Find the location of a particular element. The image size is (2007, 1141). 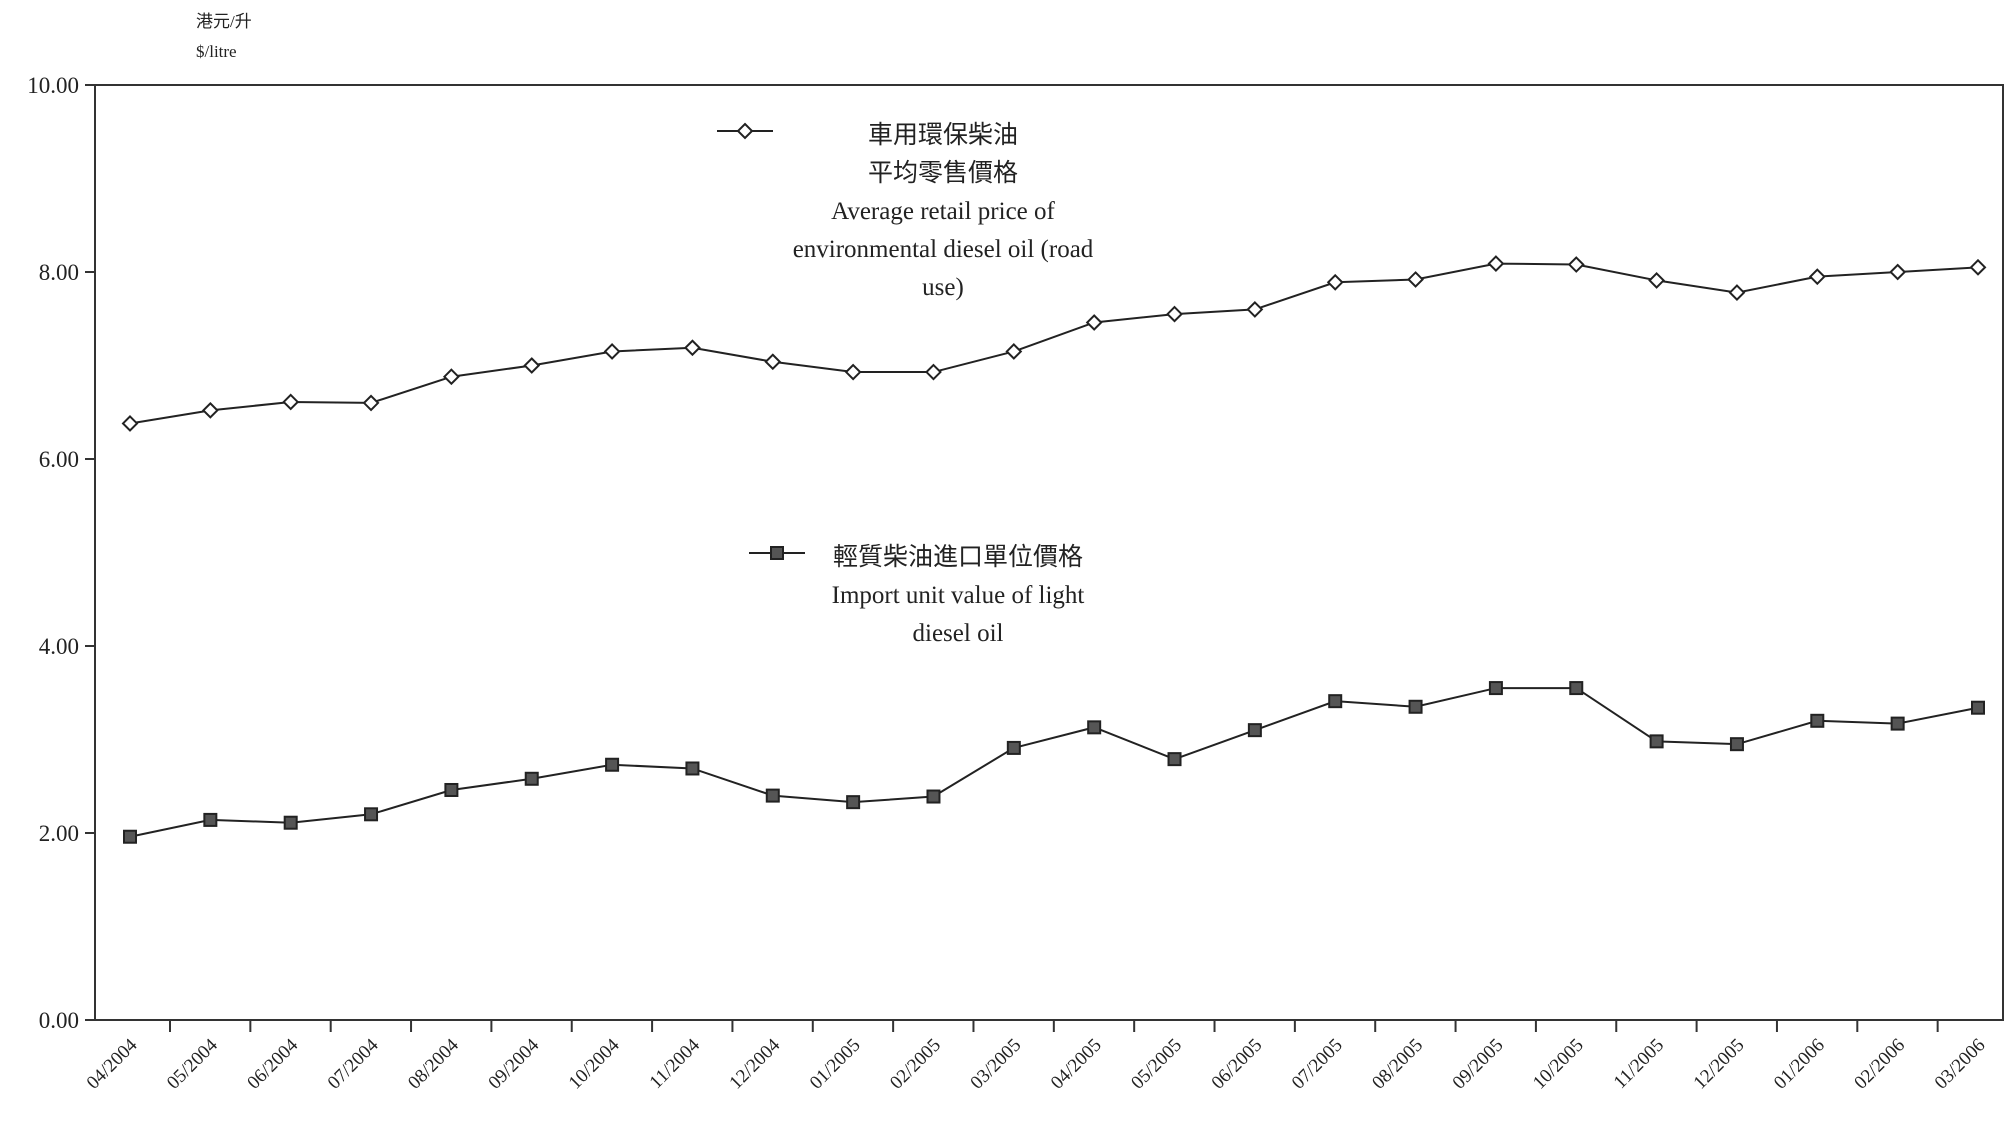

y-axis-ticks: 0.00 2.00 4.00 6.00 8.00 10.00 is located at coordinates (61, 553).